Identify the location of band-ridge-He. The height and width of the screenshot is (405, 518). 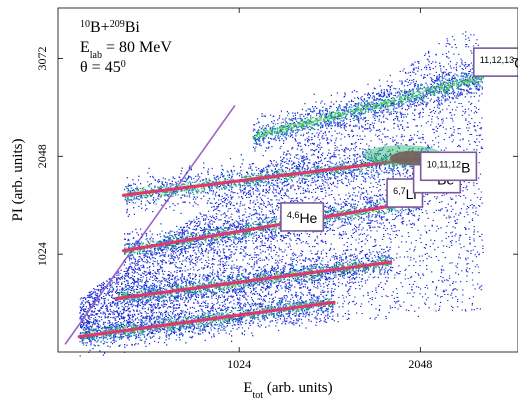
(206, 319).